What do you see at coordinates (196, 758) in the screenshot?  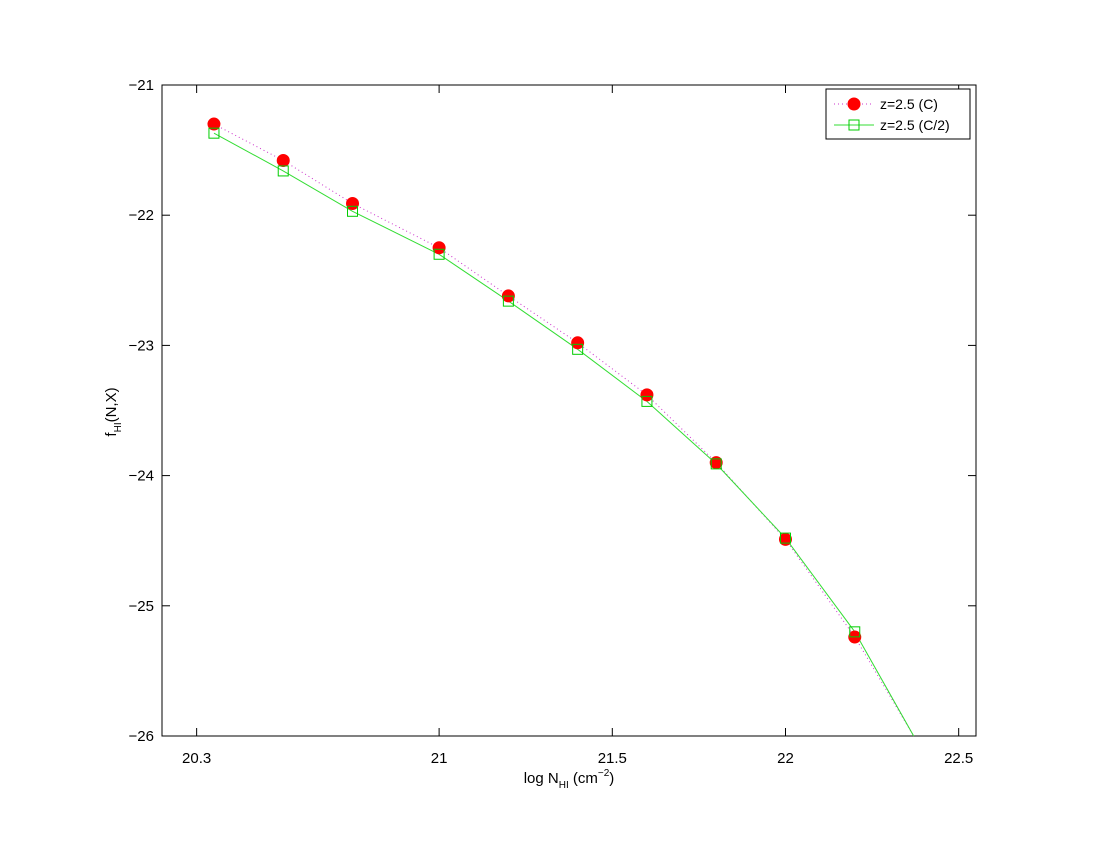 I see `x-tick-label: 20.3` at bounding box center [196, 758].